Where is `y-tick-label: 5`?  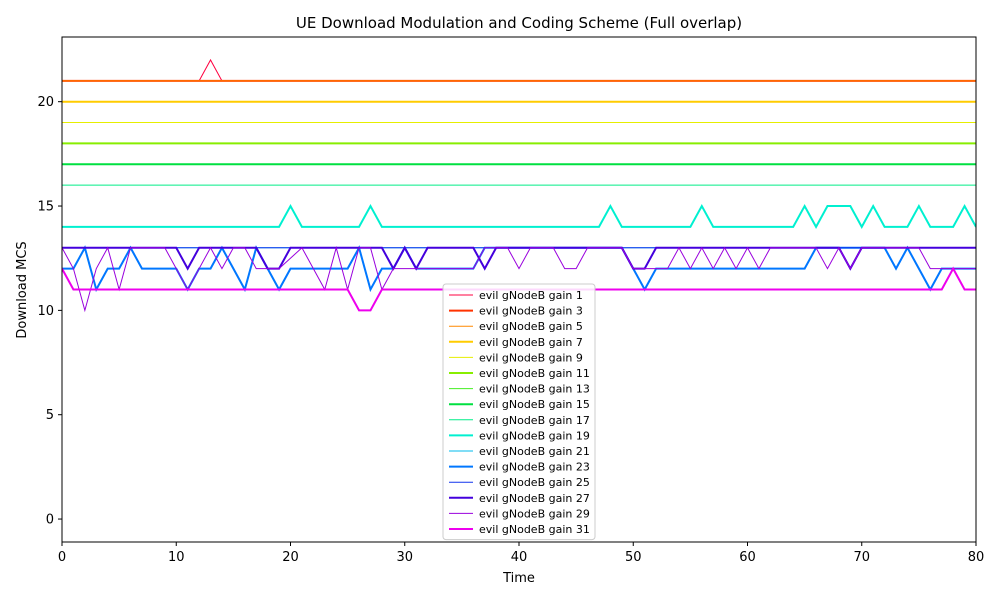
y-tick-label: 5 is located at coordinates (50, 415).